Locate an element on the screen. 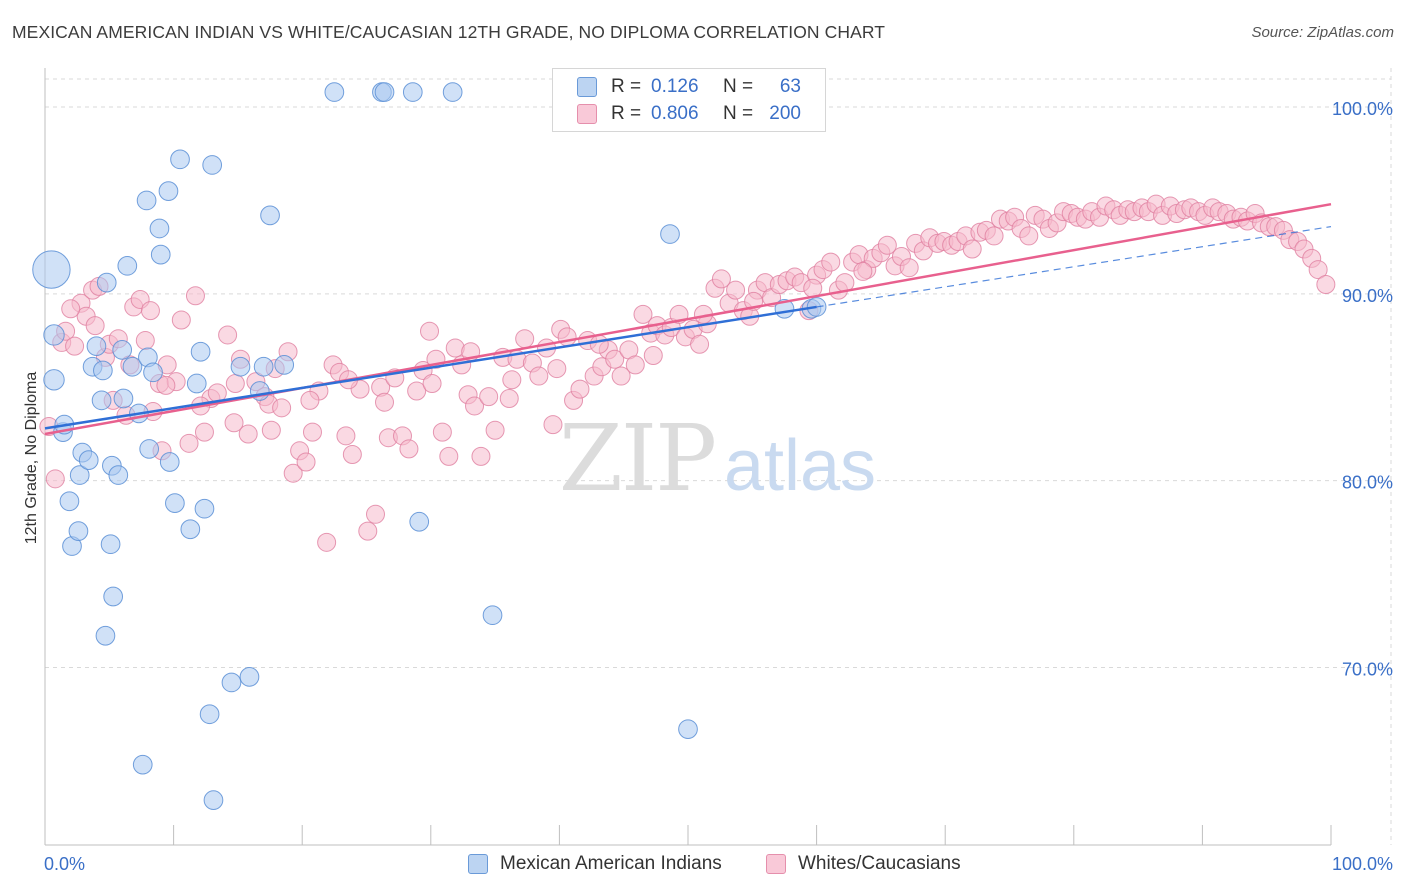 The image size is (1406, 892). legend-r-value: 0.126 is located at coordinates (675, 86).